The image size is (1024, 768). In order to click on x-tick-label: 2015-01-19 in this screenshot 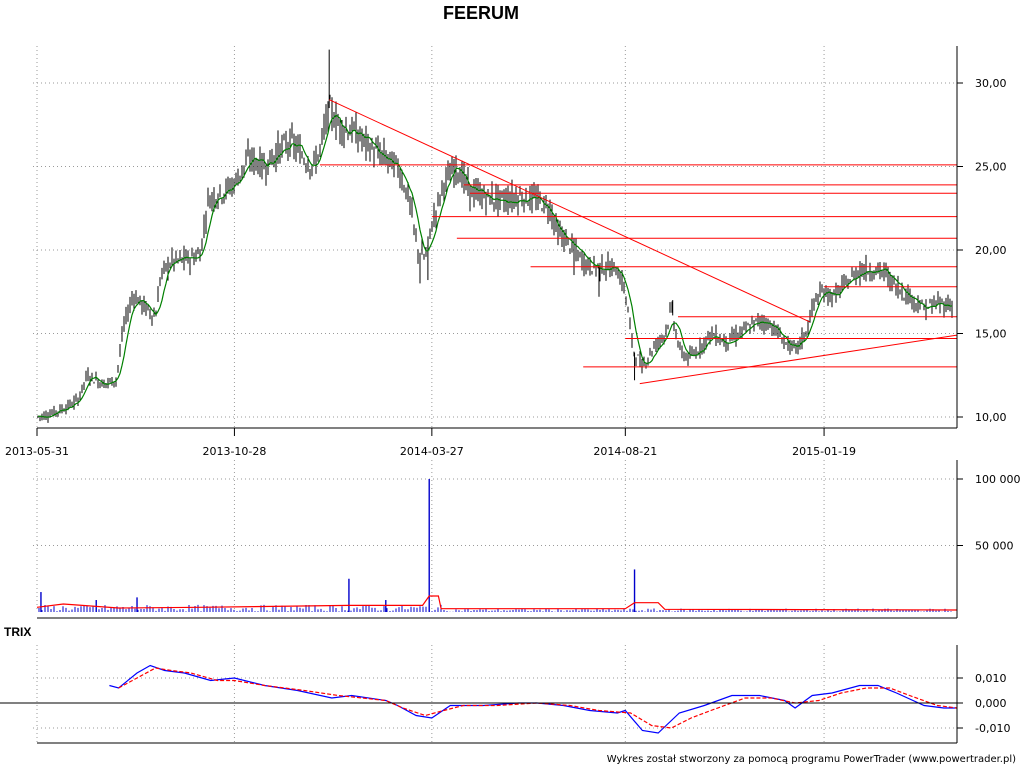, I will do `click(824, 451)`.